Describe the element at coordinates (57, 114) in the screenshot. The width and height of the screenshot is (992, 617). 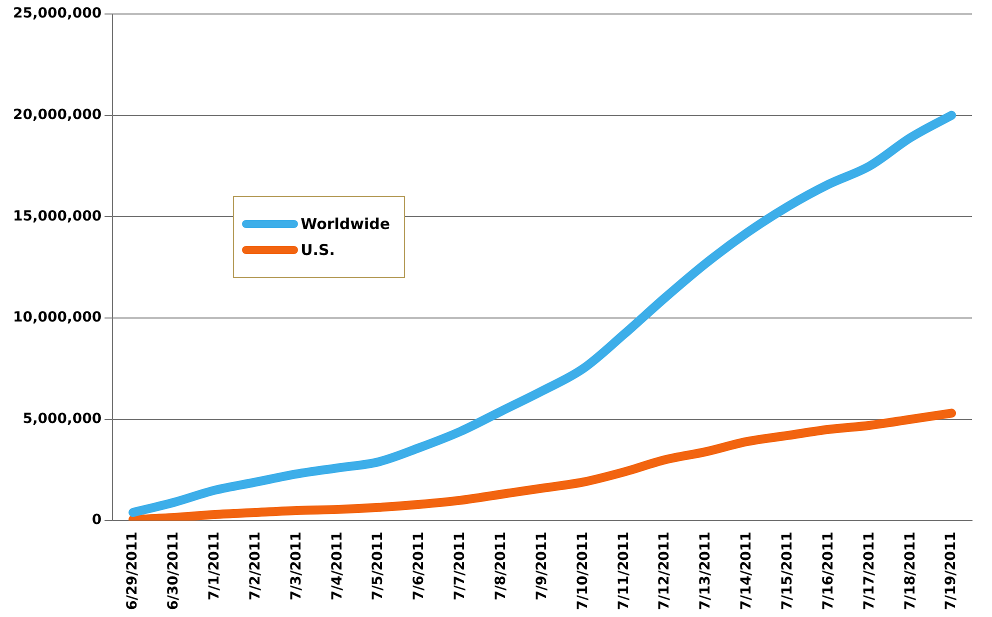
I see `y-tick-label: 20,000,000` at that location.